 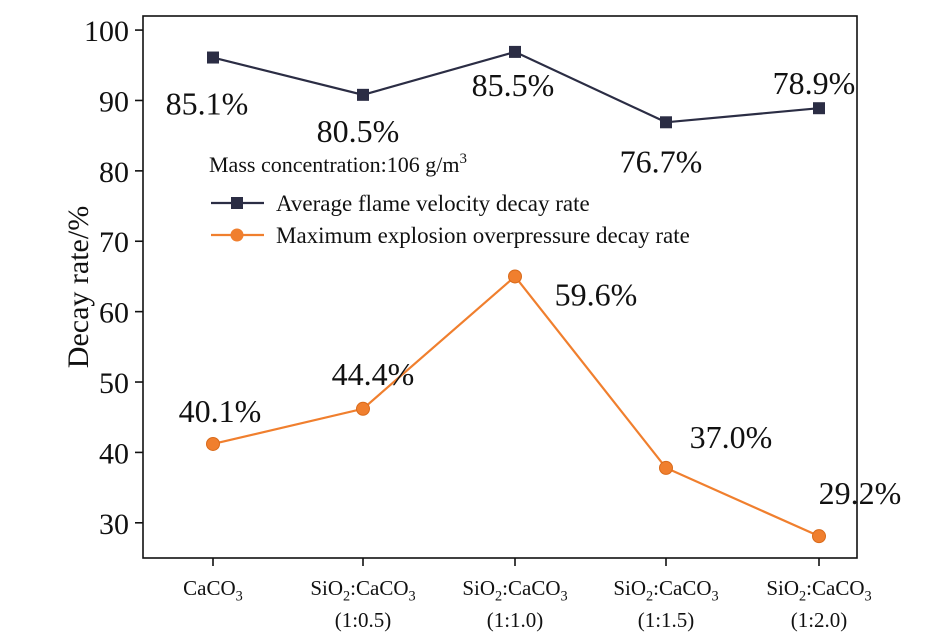 What do you see at coordinates (114, 101) in the screenshot?
I see `y-tick-label: 90` at bounding box center [114, 101].